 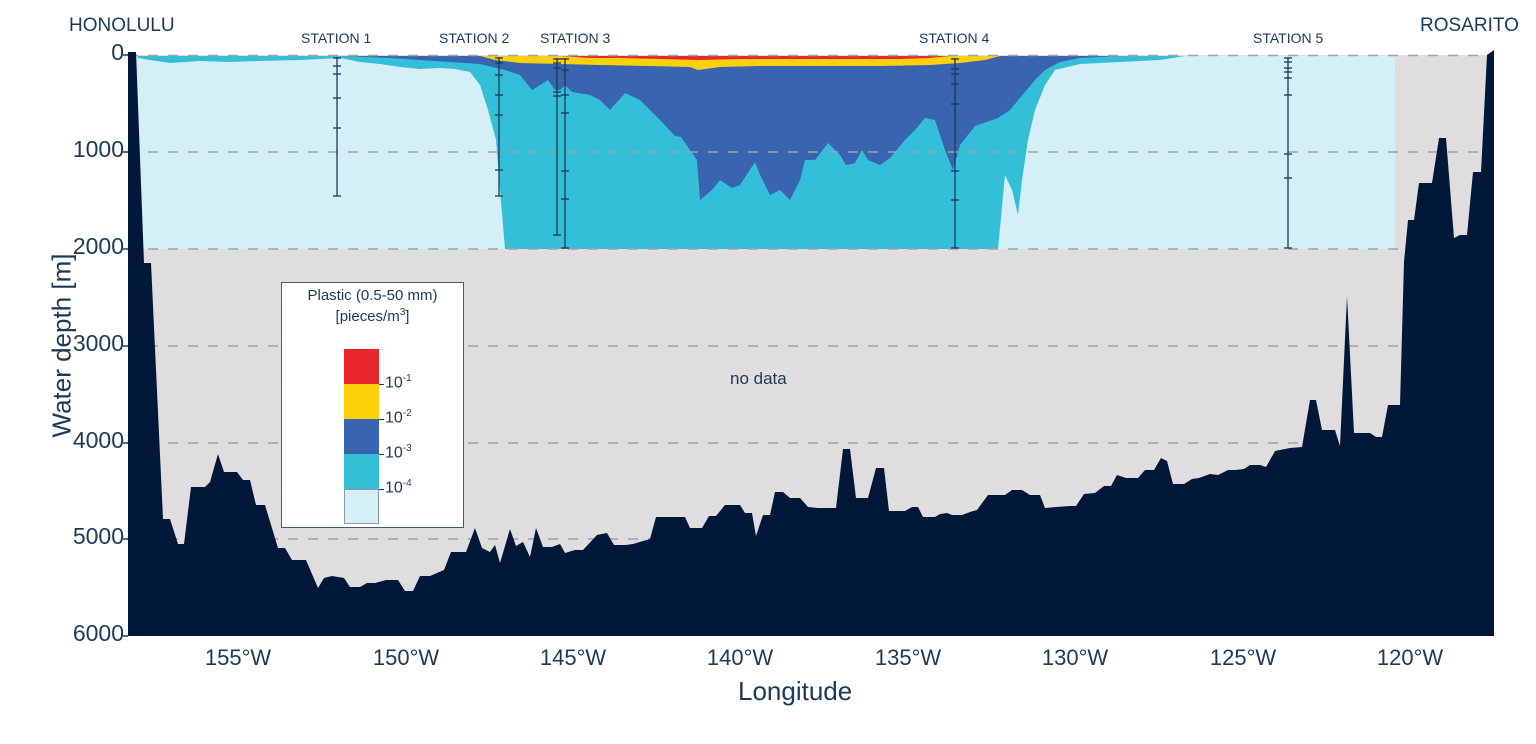 I want to click on station-1-label: STATION 1, so click(x=336, y=38).